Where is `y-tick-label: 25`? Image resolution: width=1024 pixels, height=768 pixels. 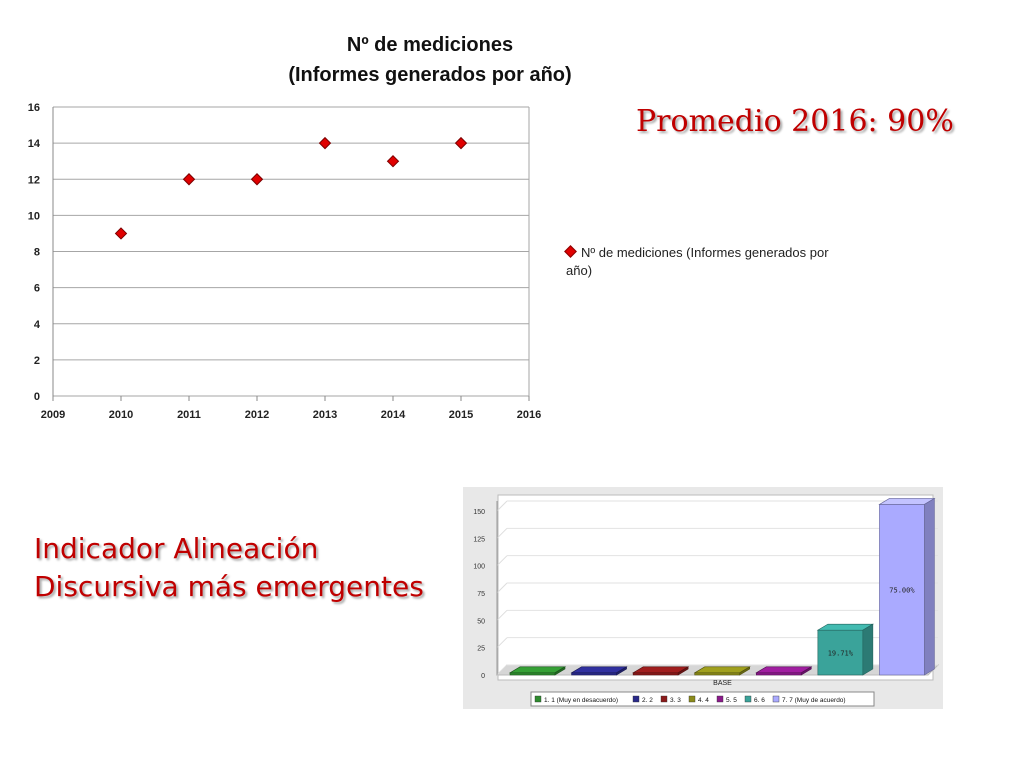 y-tick-label: 25 is located at coordinates (481, 649).